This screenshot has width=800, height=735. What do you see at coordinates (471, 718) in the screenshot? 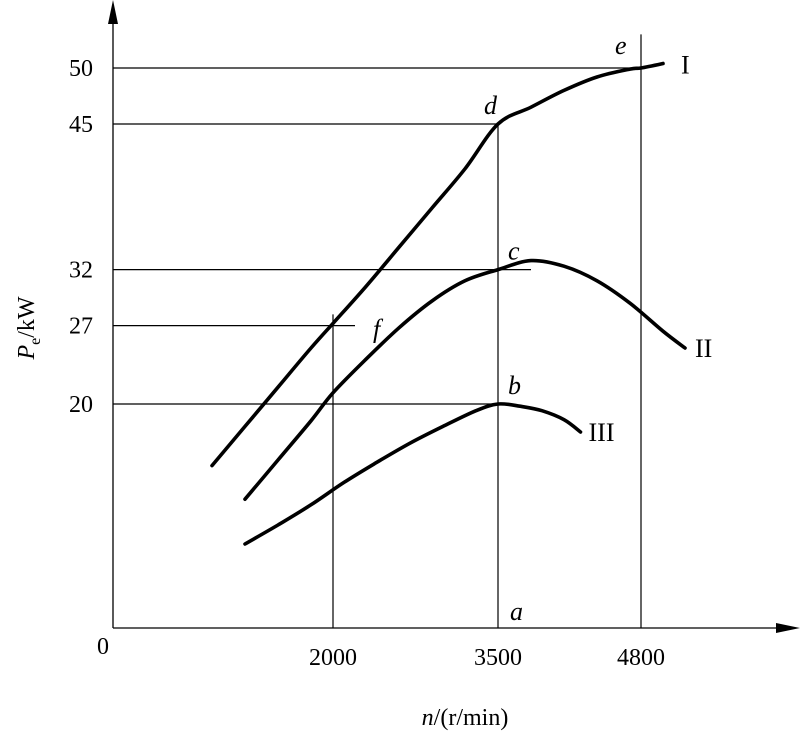
I see `x-axis-unit: /(r/min)` at bounding box center [471, 718].